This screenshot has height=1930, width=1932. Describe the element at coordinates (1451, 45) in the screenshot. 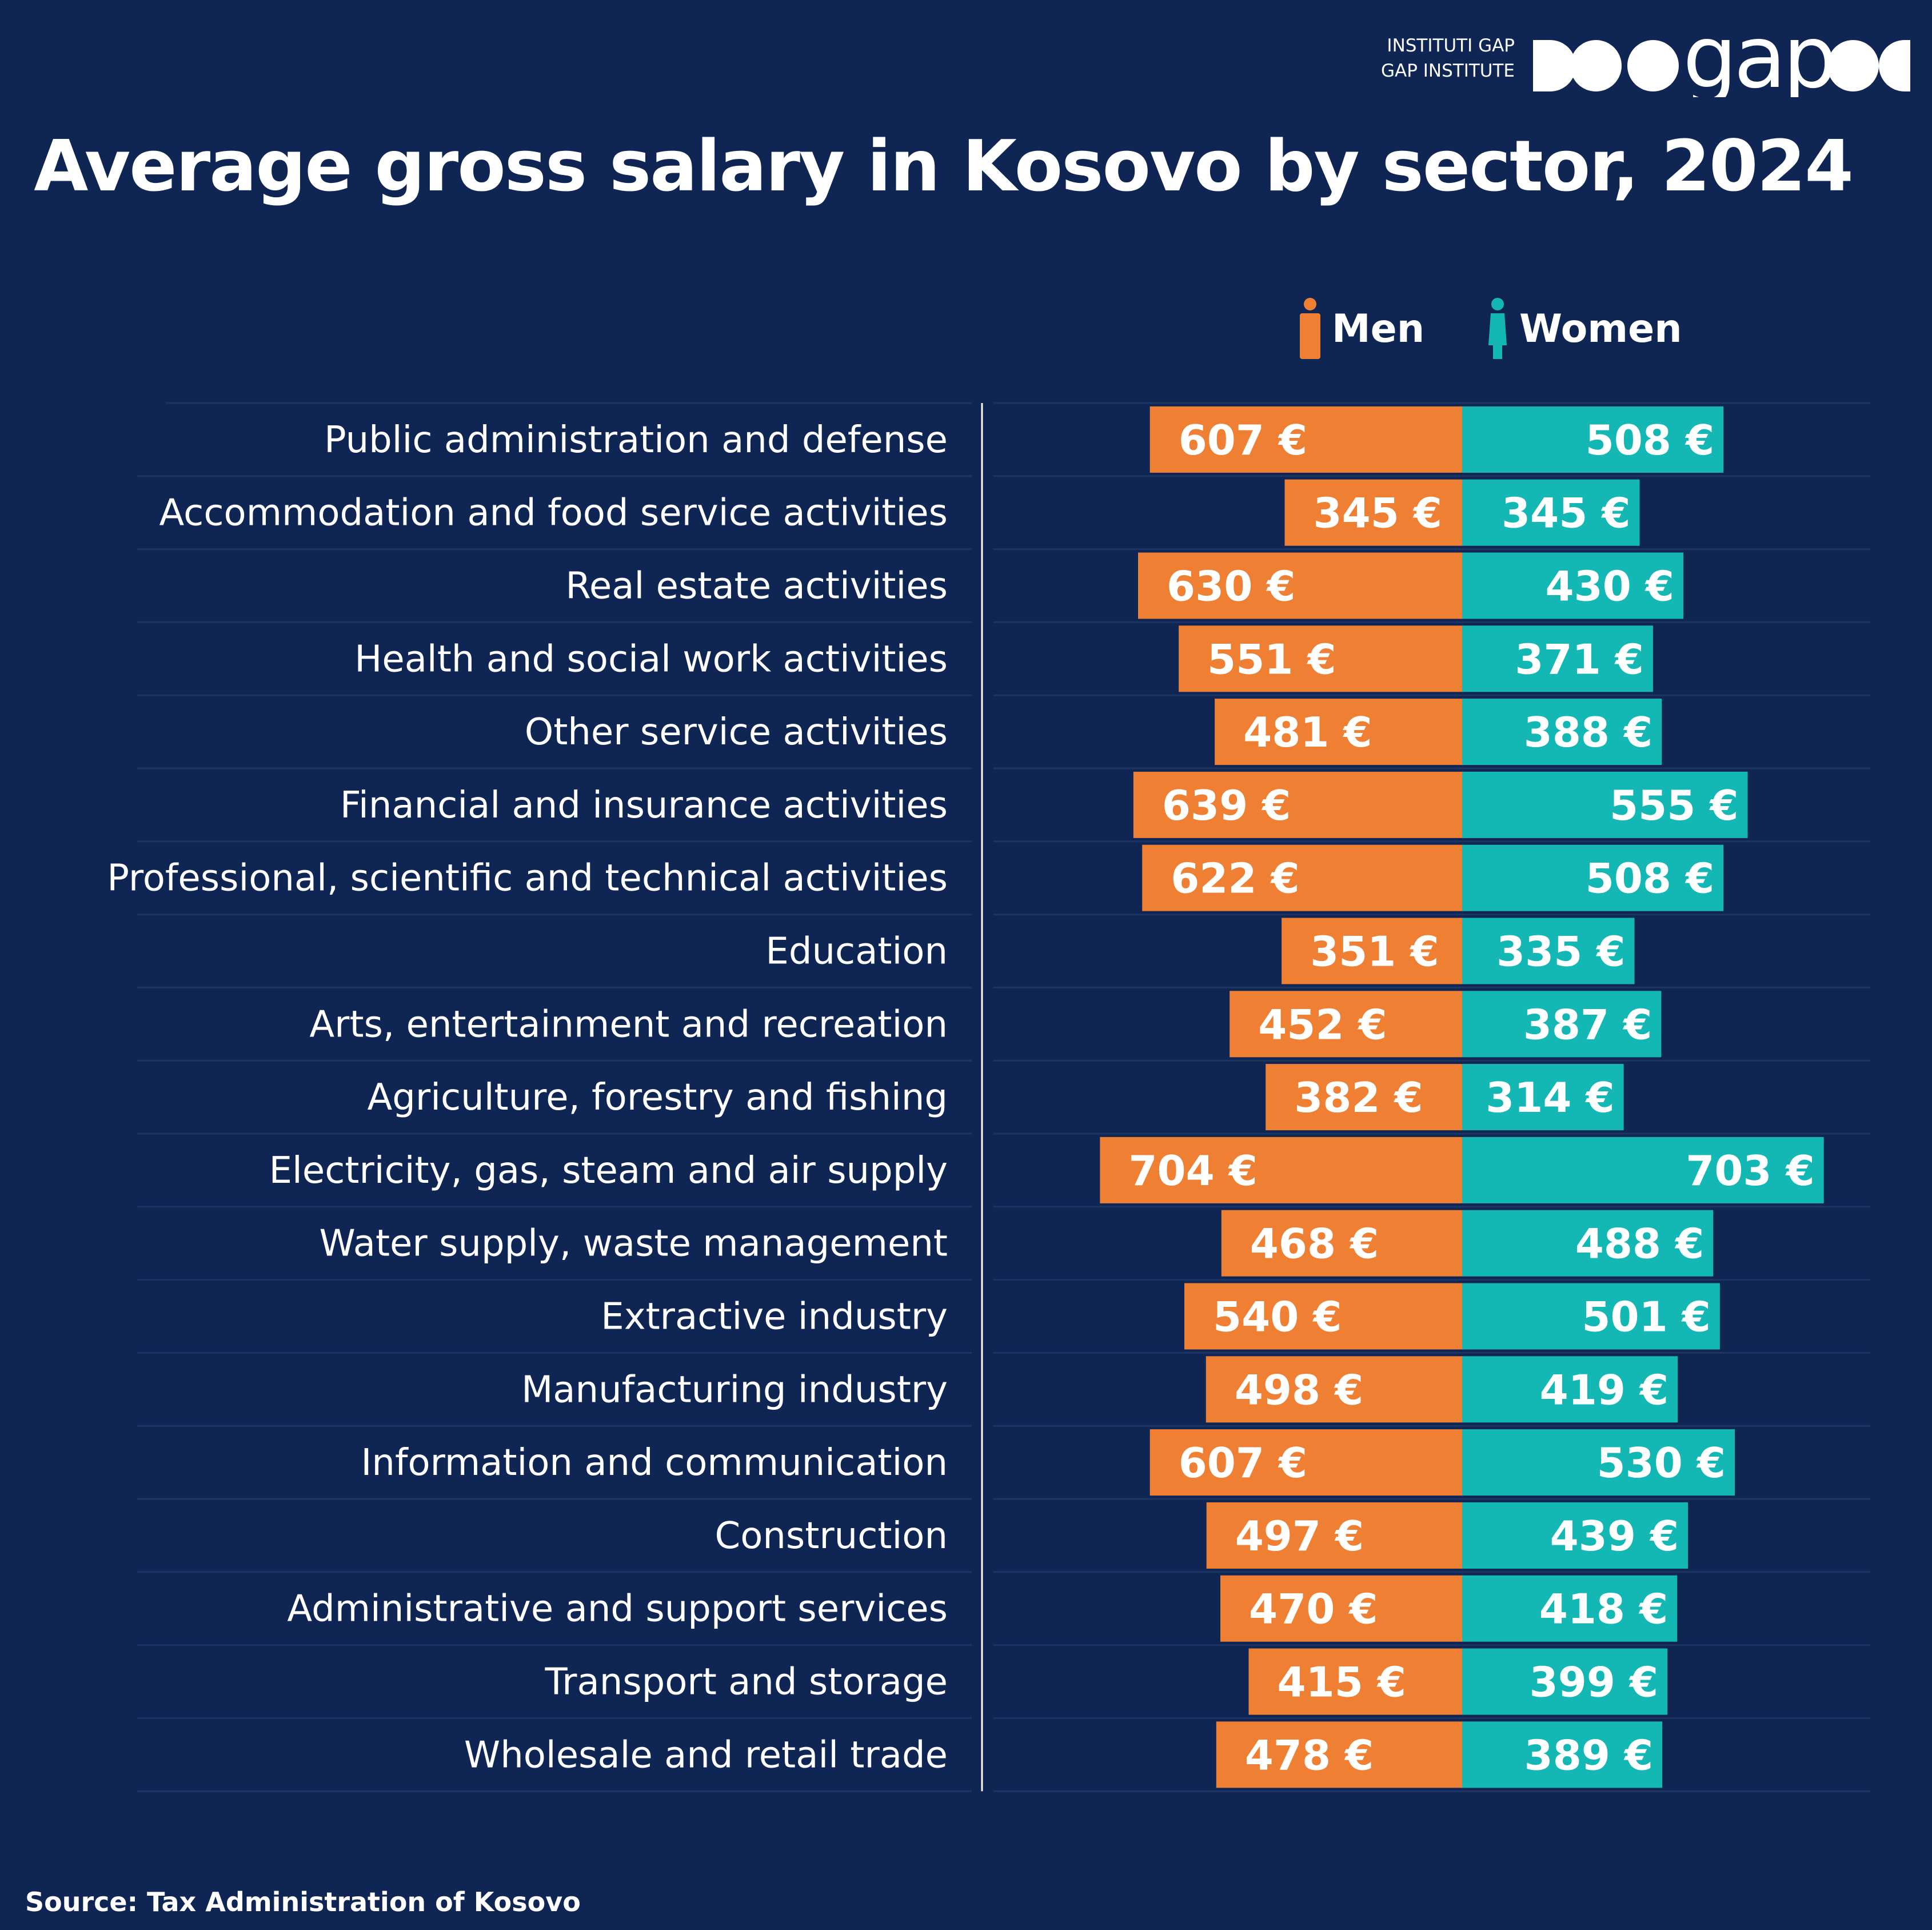

I see `logo-line-1: INSTITUTI GAP` at that location.